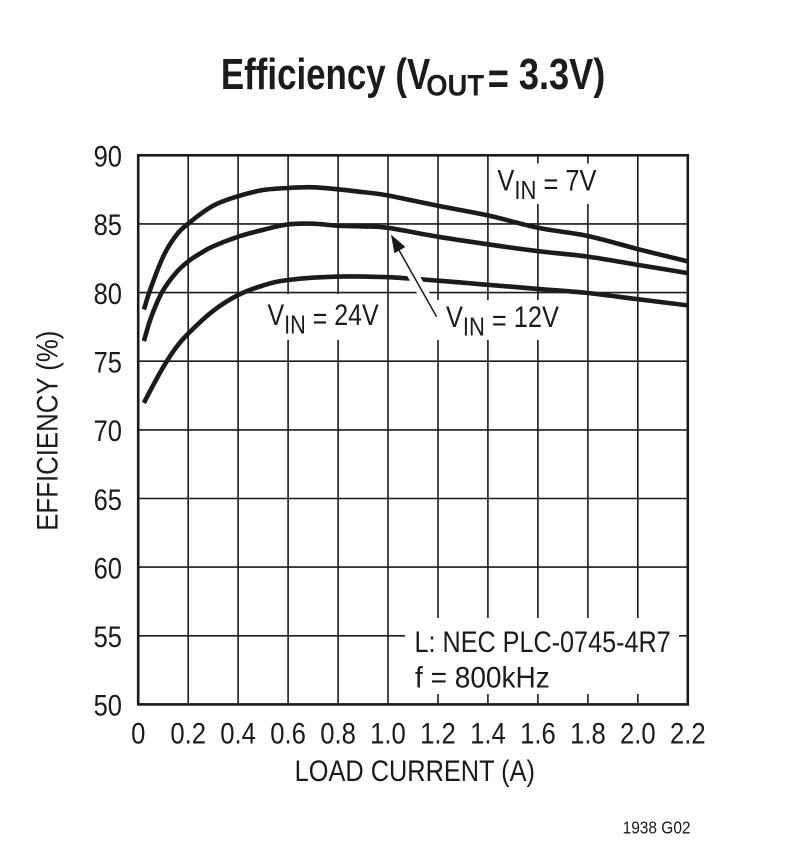 The image size is (787, 852). What do you see at coordinates (388, 733) in the screenshot?
I see `svg-text: 1.0` at bounding box center [388, 733].